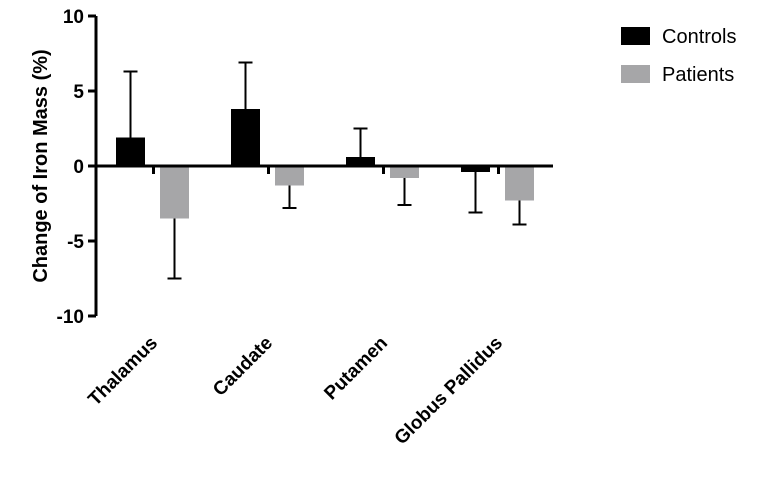 The height and width of the screenshot is (485, 782). Describe the element at coordinates (635, 36) in the screenshot. I see `legend-swatch-controls` at that location.